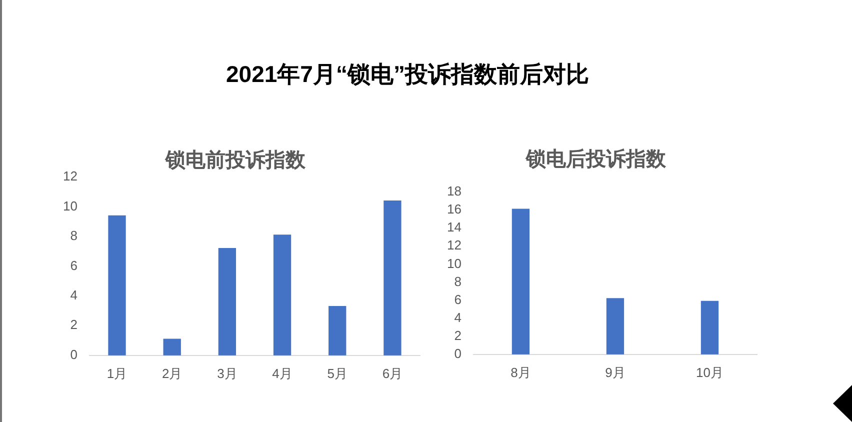  I want to click on x-tick-label: 1月, so click(117, 373).